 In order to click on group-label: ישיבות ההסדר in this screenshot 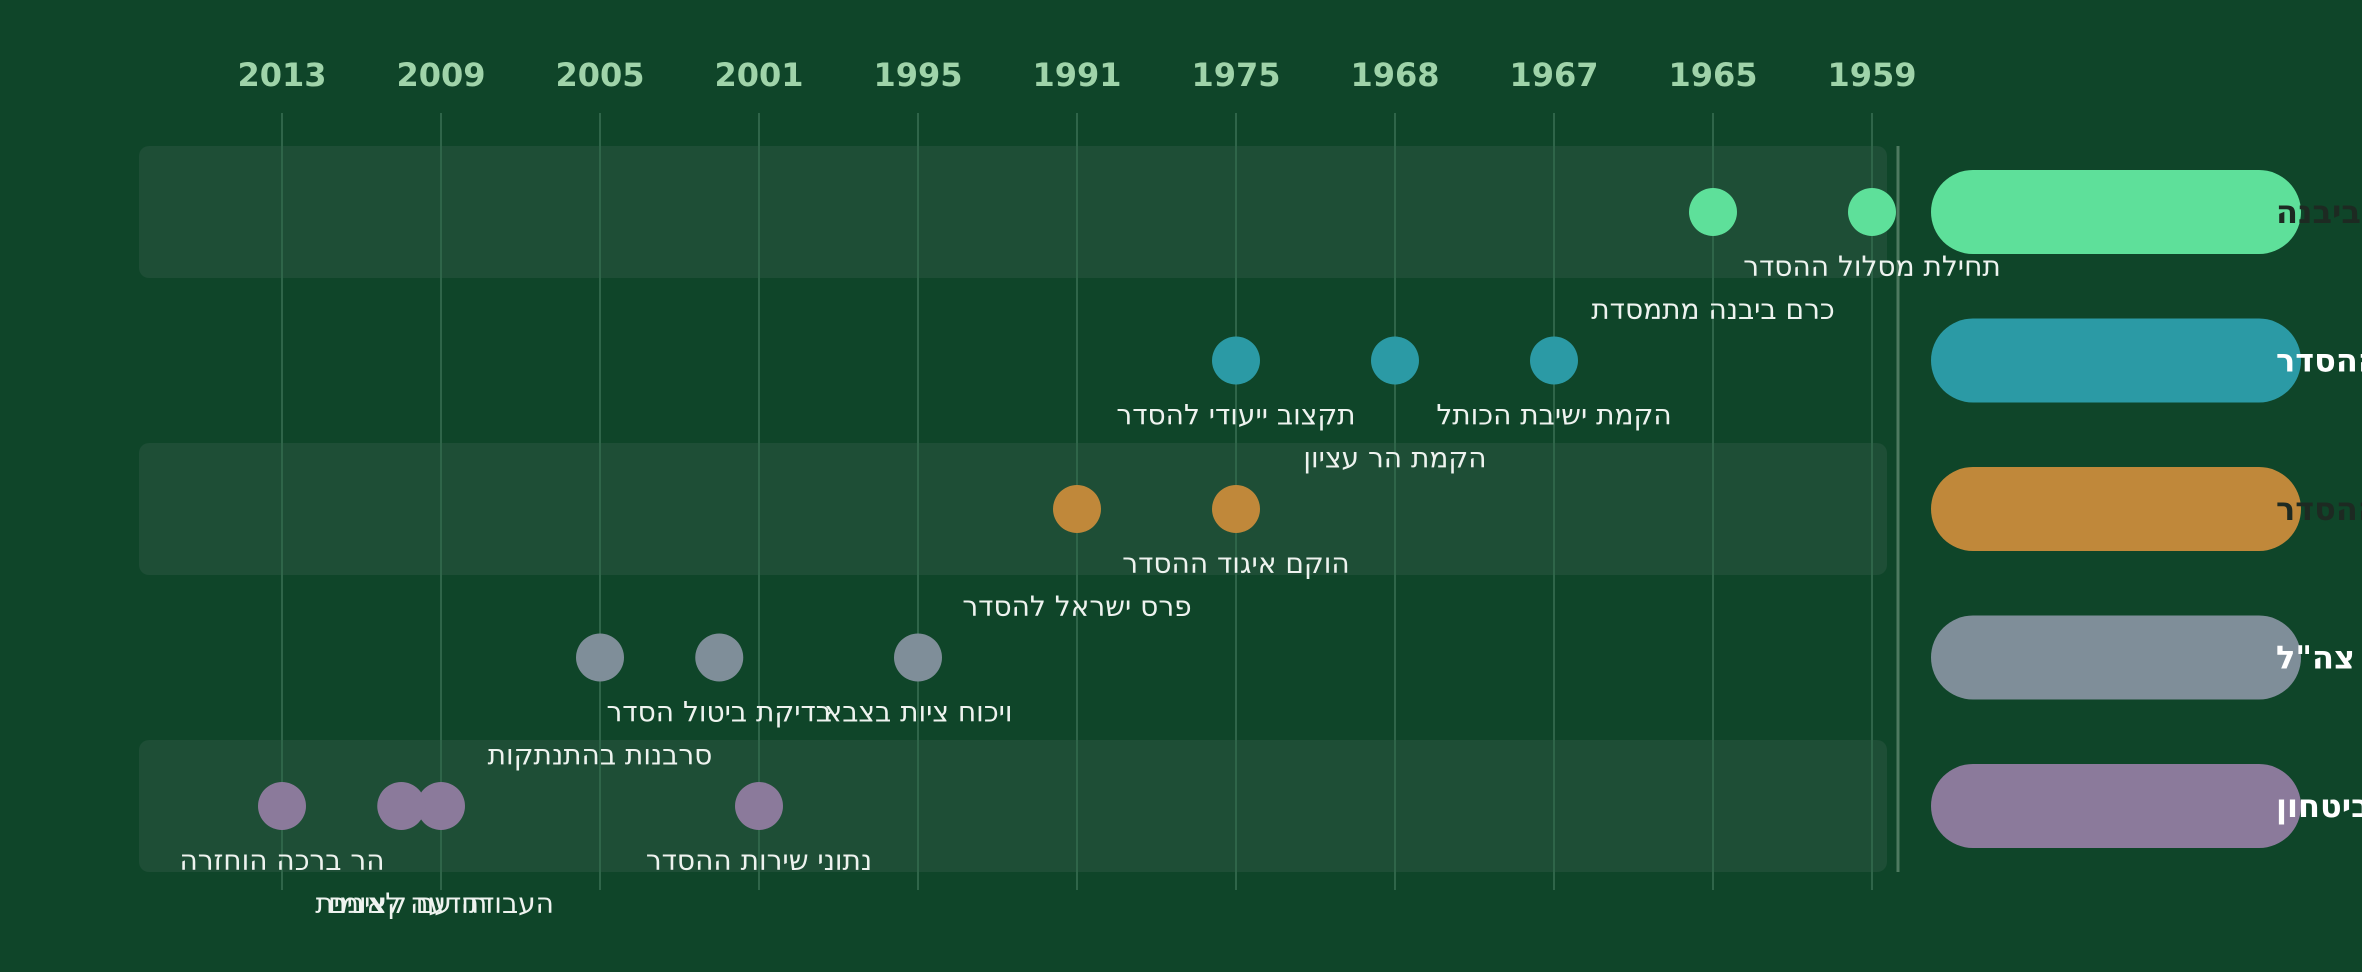, I will do `click(2319, 361)`.